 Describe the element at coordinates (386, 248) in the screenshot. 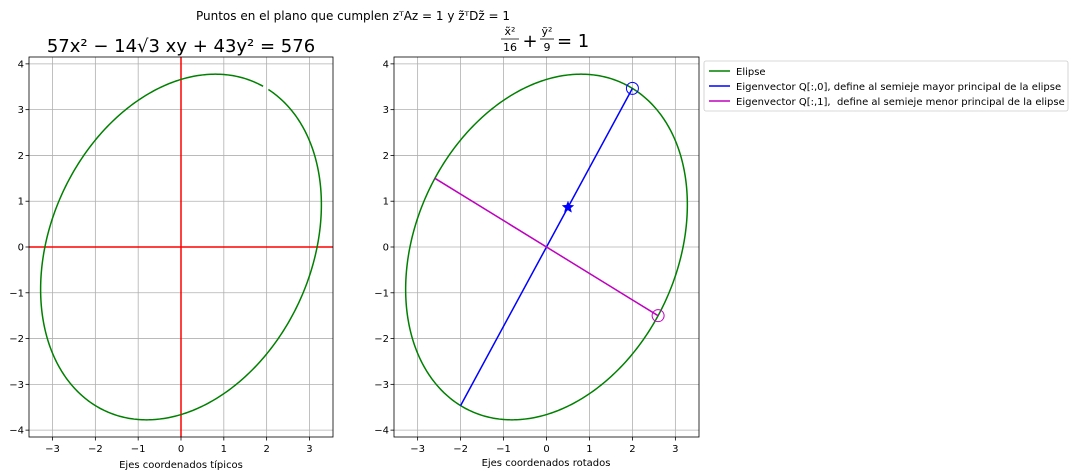

I see `right-y-tick-label: 0` at that location.